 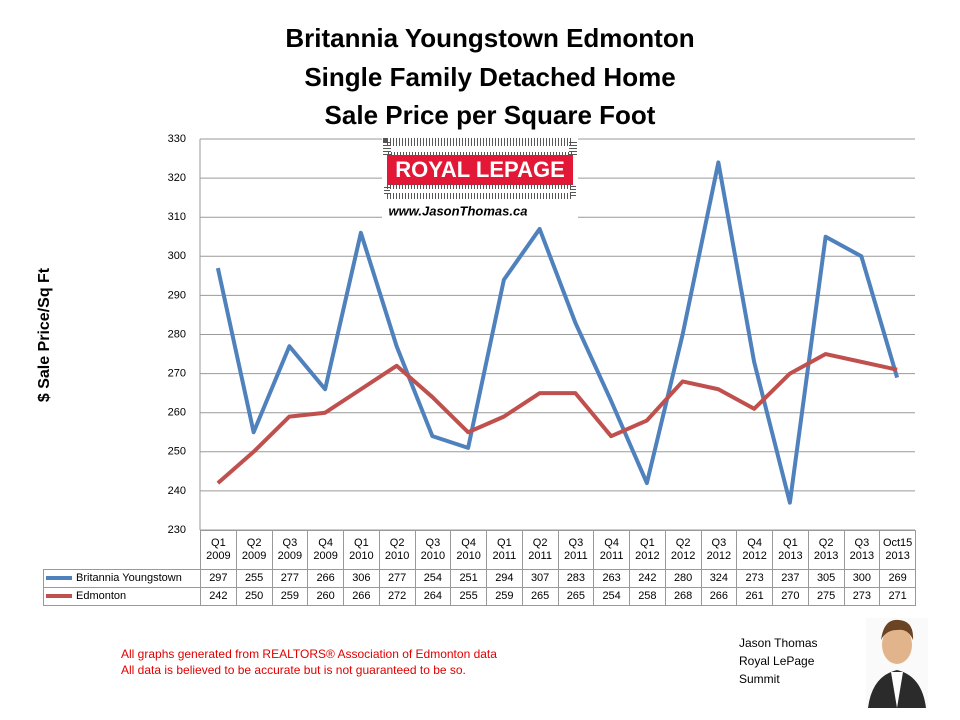 I want to click on y-tick-label: 240, so click(x=177, y=491).